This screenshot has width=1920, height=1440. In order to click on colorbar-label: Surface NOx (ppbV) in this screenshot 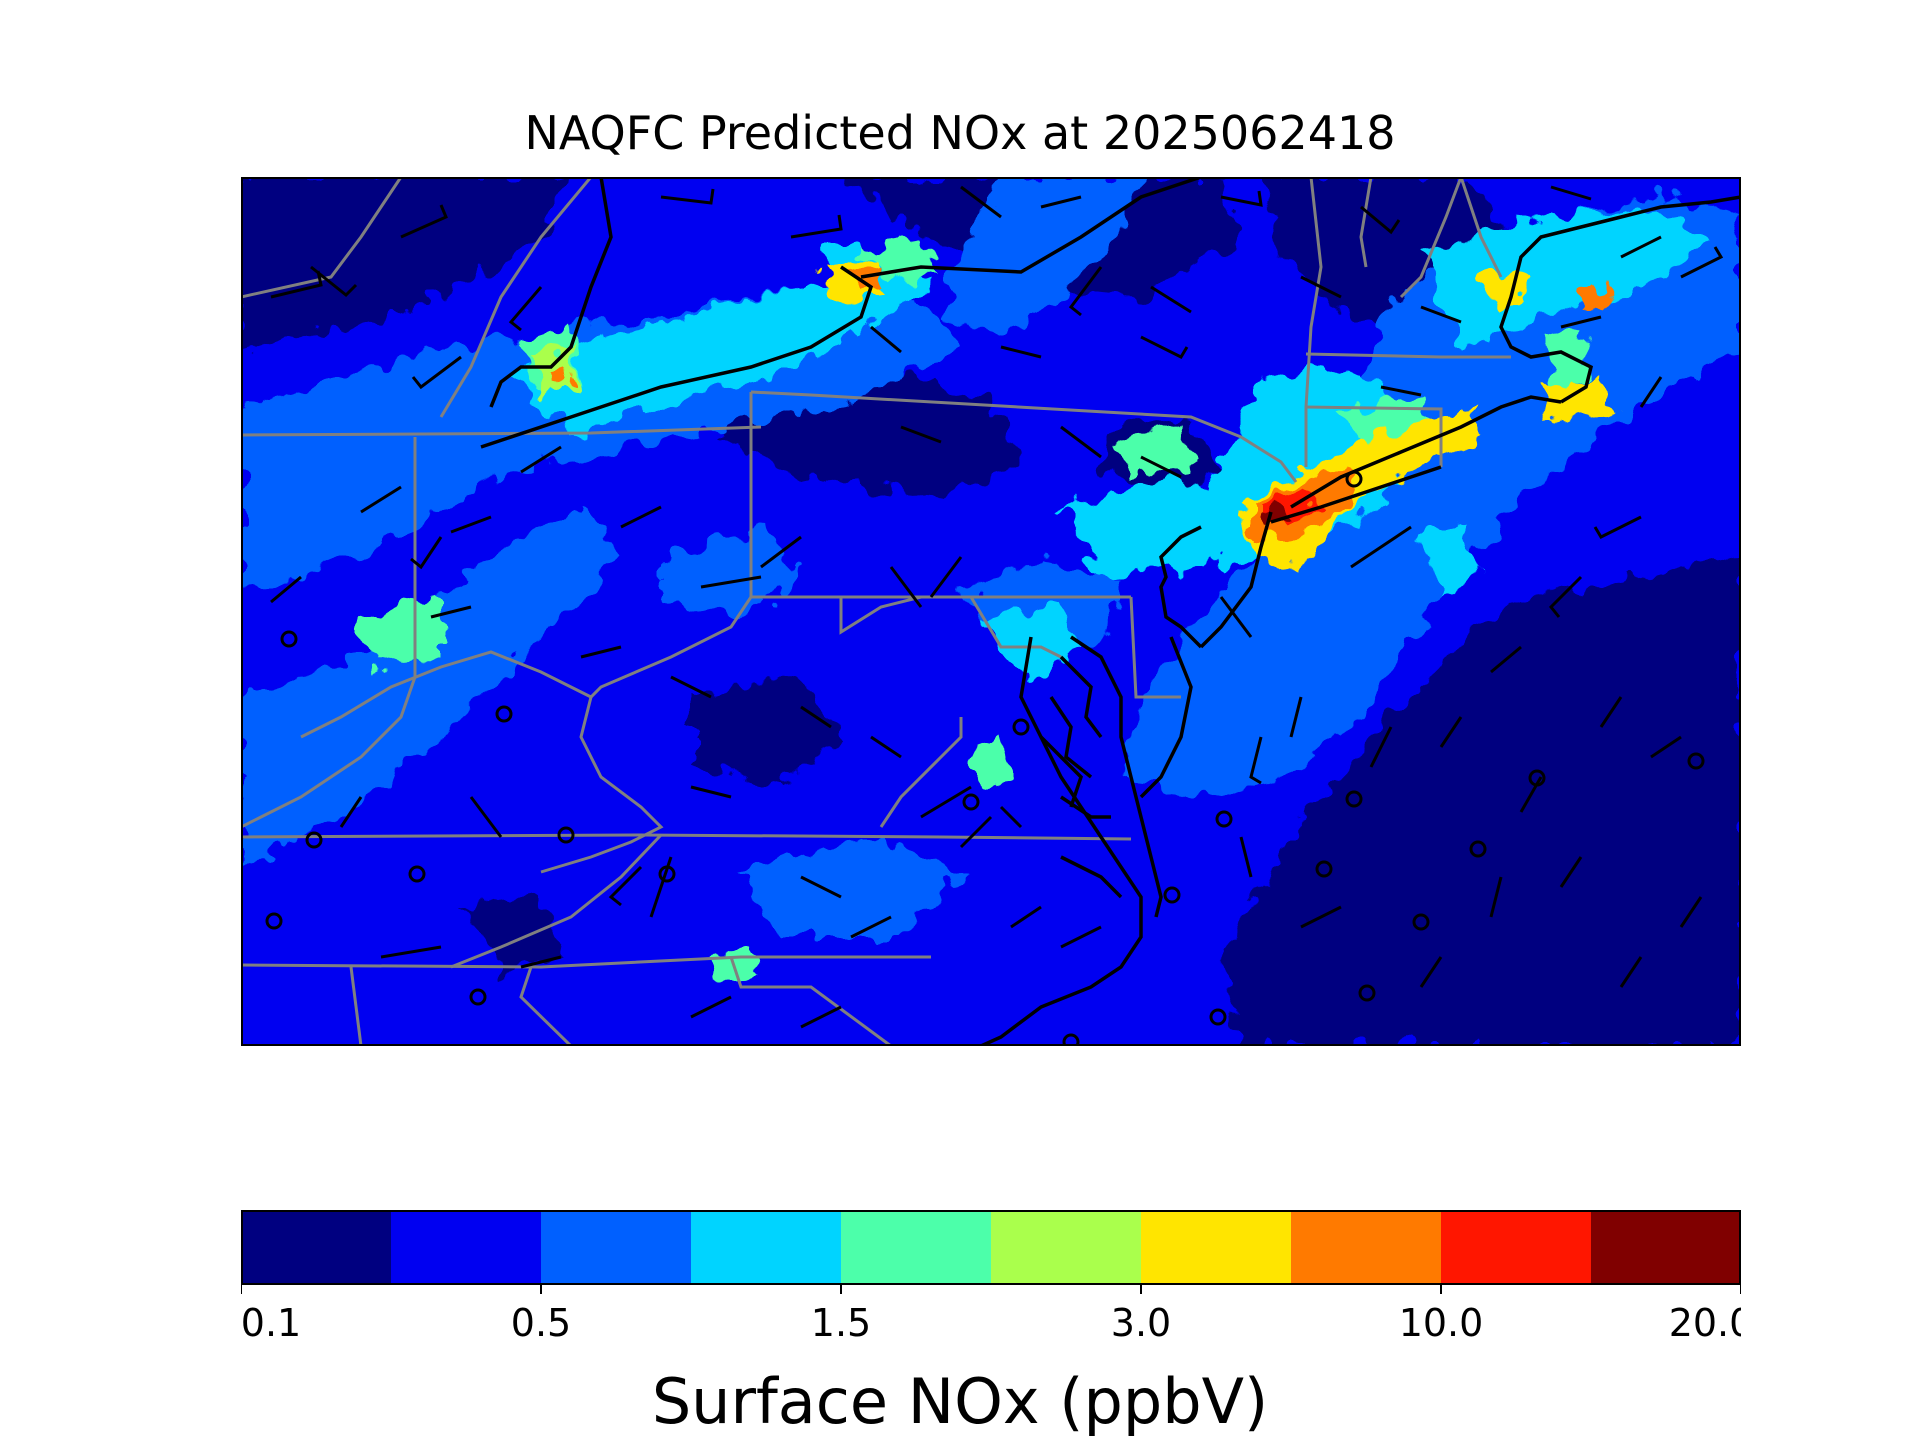, I will do `click(960, 1401)`.